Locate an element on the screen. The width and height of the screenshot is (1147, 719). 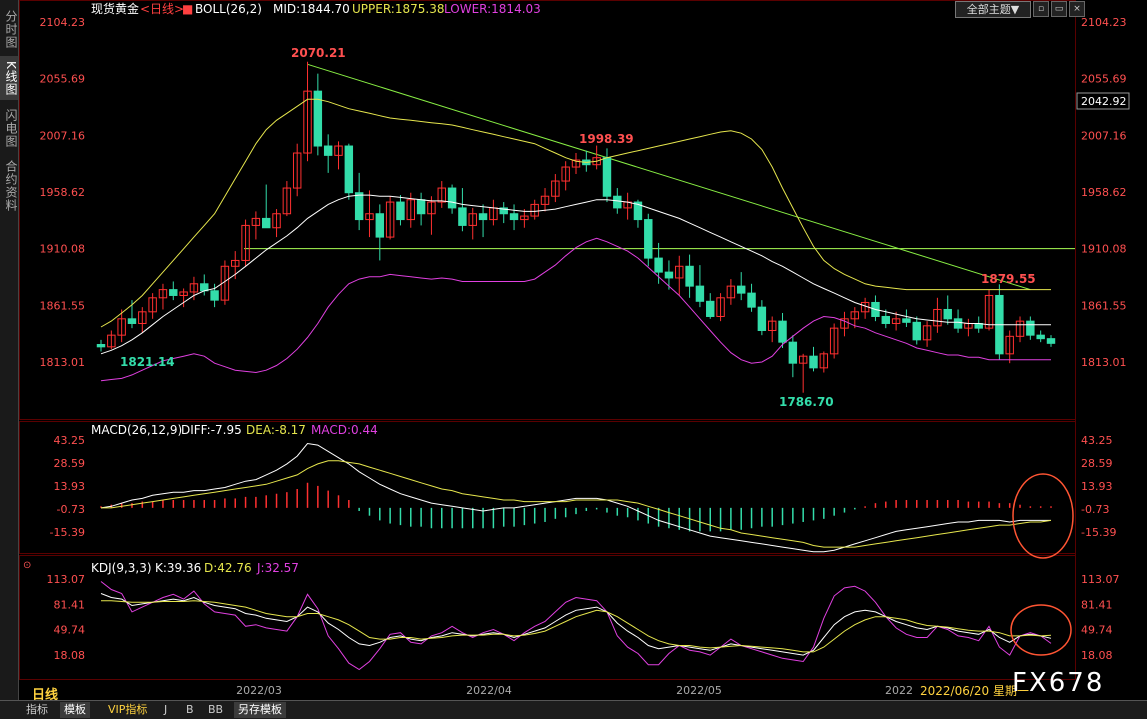
price-tick-left: 2007.16 is located at coordinates (63, 135).